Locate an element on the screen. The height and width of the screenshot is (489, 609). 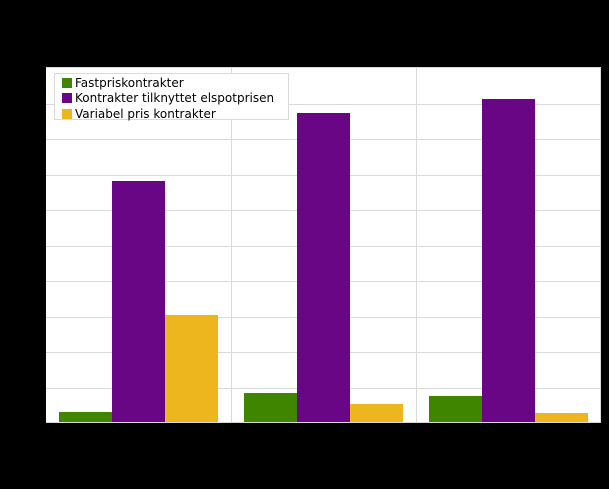
legend-swatch-variabel is located at coordinates (67, 113).